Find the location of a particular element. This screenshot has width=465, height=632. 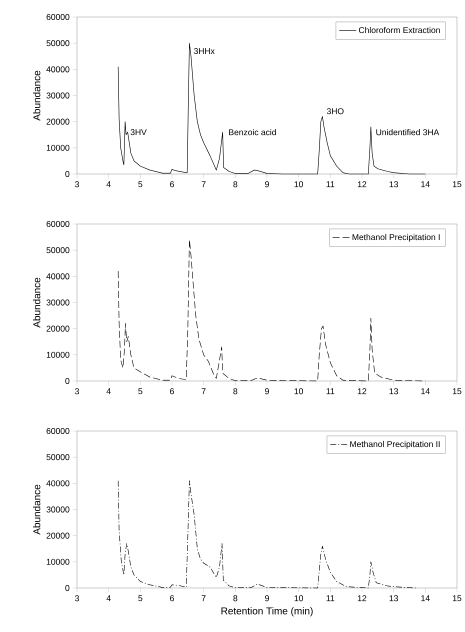

annotation: Unidentified 3HA is located at coordinates (408, 132).